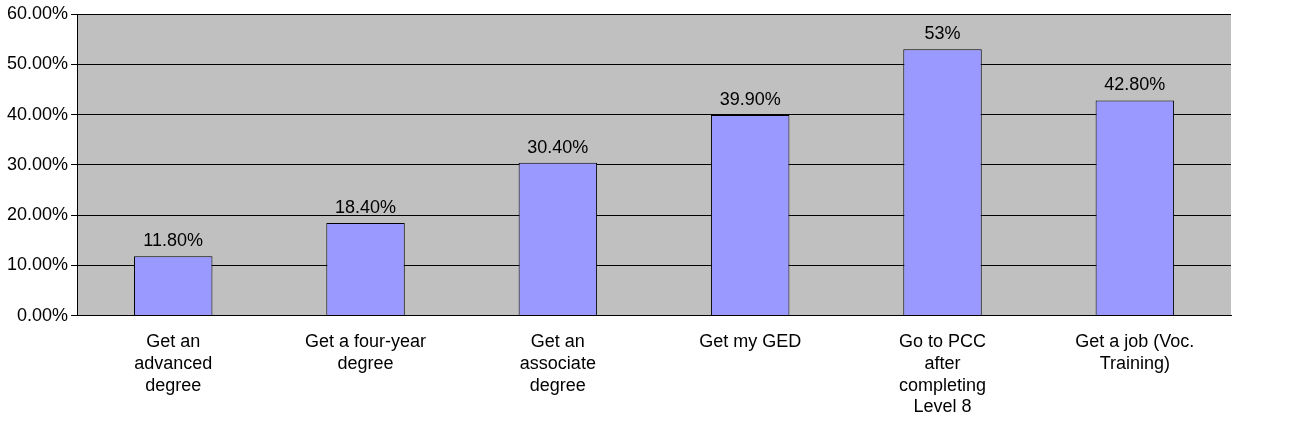 The height and width of the screenshot is (430, 1289). I want to click on y-tick-label: 60.00%, so click(37, 12).